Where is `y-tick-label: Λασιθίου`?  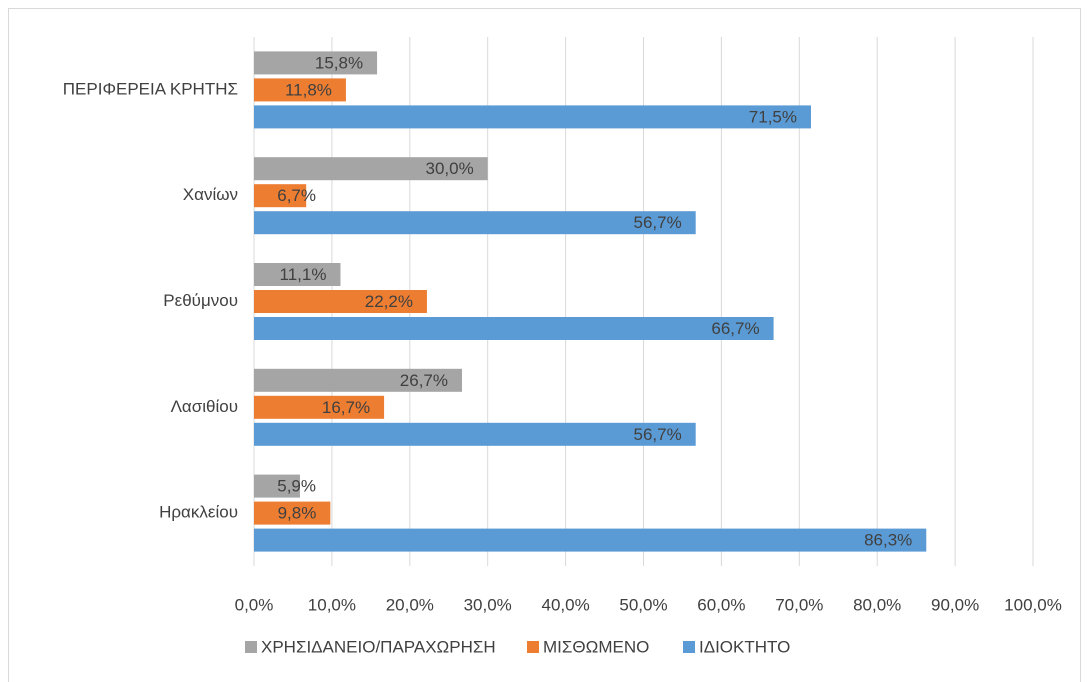 y-tick-label: Λασιθίου is located at coordinates (204, 406).